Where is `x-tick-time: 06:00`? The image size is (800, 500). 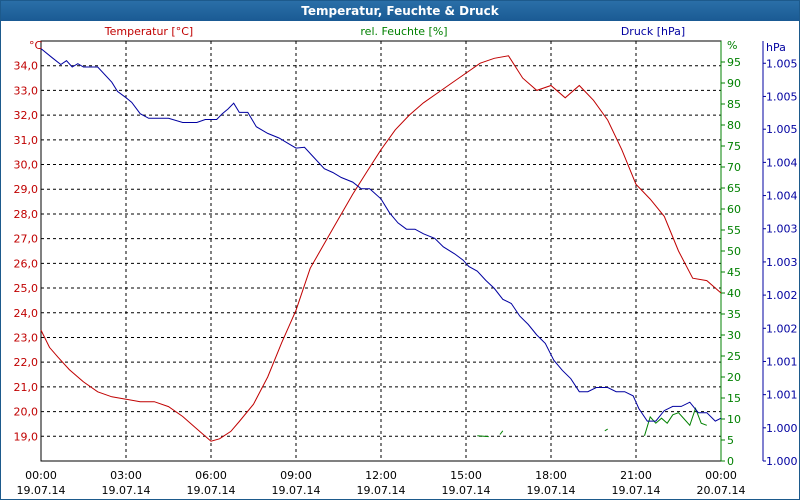 x-tick-time: 06:00 is located at coordinates (211, 475).